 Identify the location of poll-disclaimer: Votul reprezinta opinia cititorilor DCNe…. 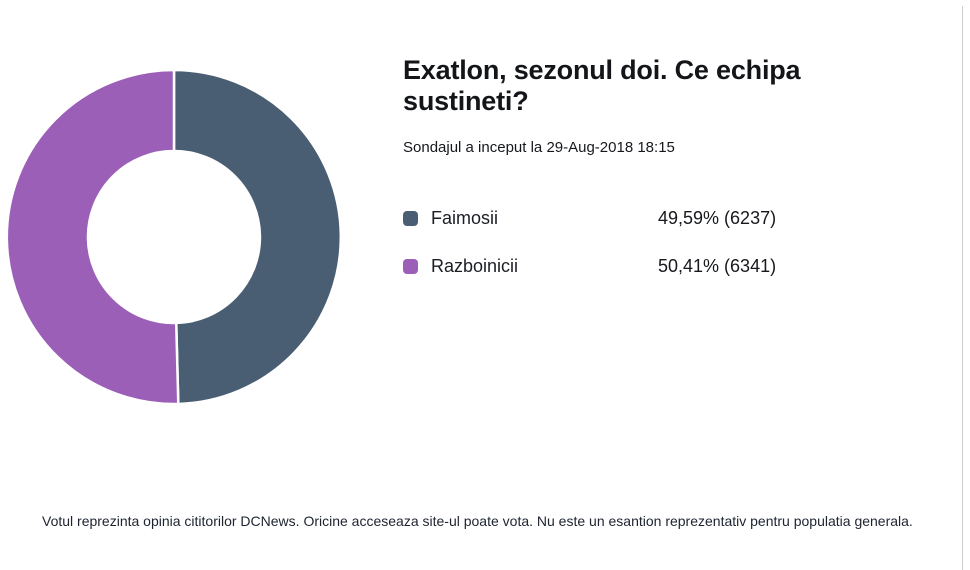
(477, 521).